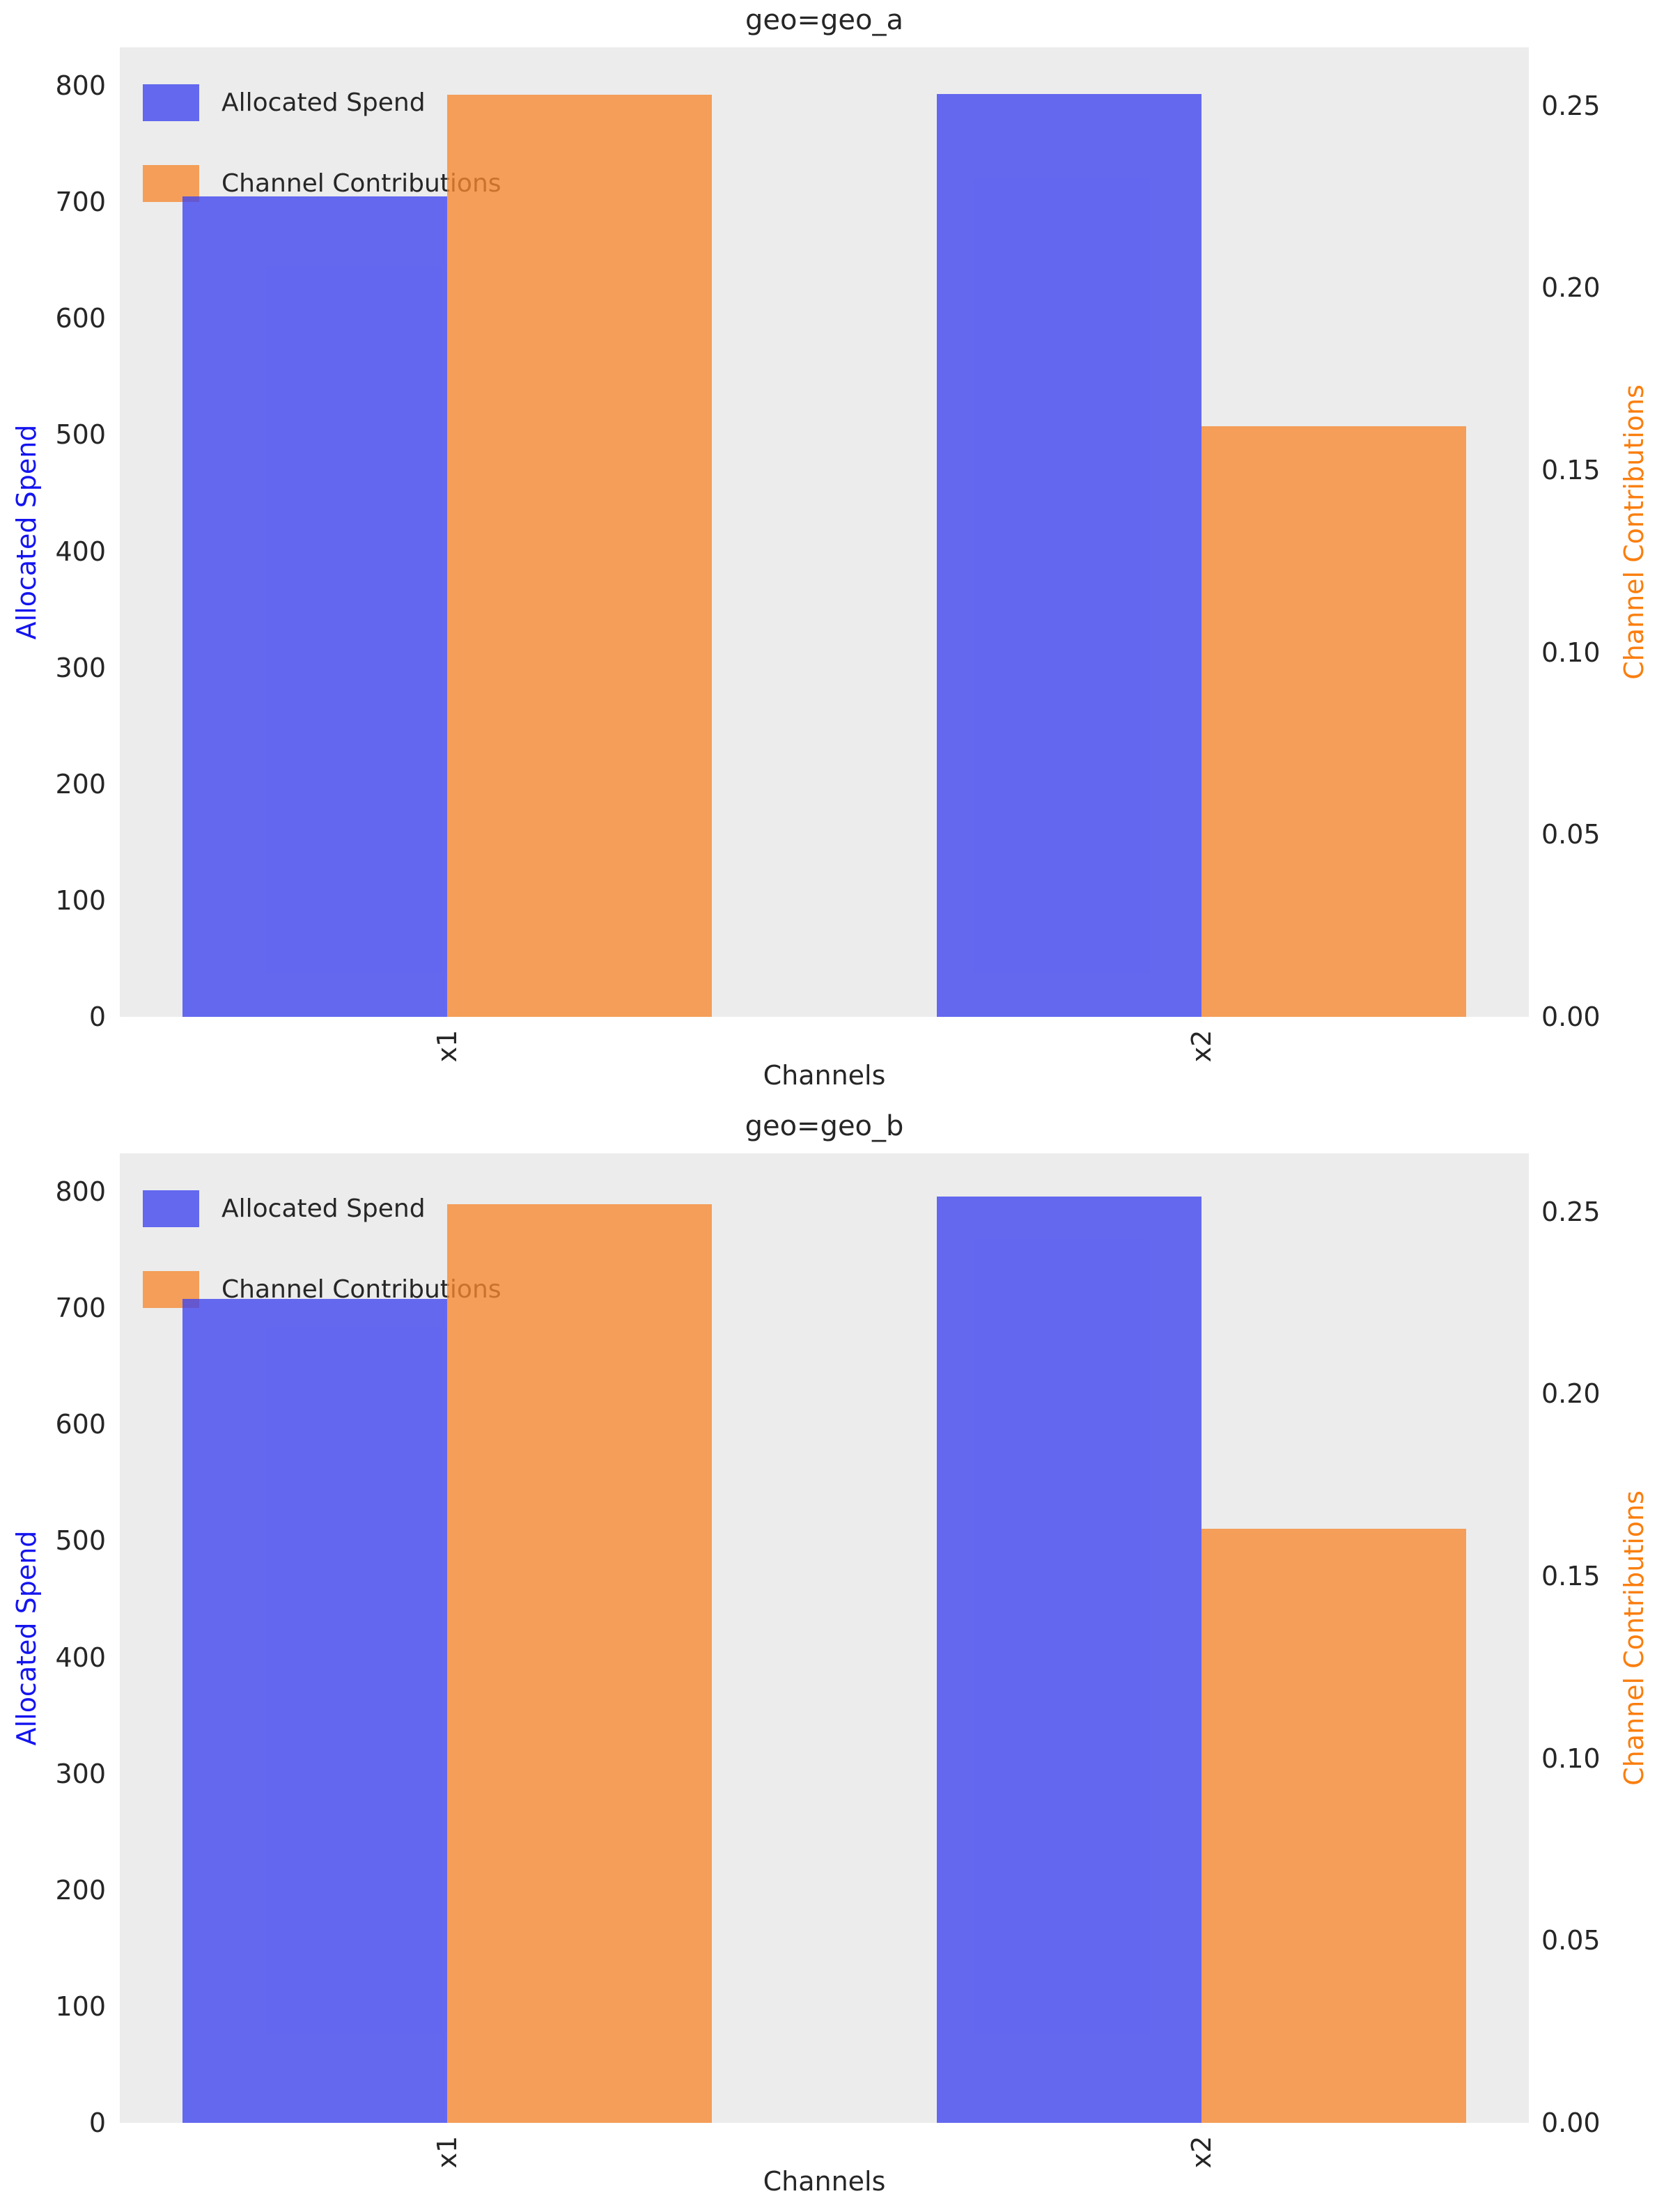 The image size is (1657, 2212). I want to click on legend-swatch-channel-contributions, so click(171, 183).